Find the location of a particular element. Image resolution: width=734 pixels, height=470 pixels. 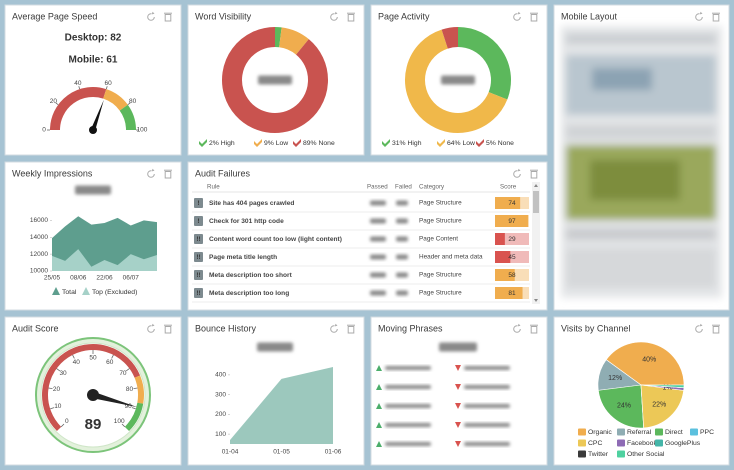

legend-label: CPC is located at coordinates (595, 443).